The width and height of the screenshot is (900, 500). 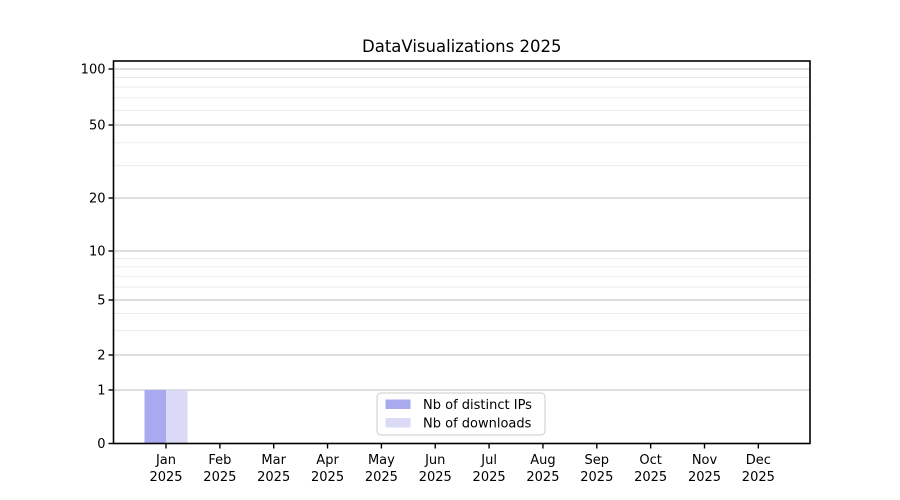 What do you see at coordinates (542, 460) in the screenshot?
I see `x-tick-label-month-aug: Aug` at bounding box center [542, 460].